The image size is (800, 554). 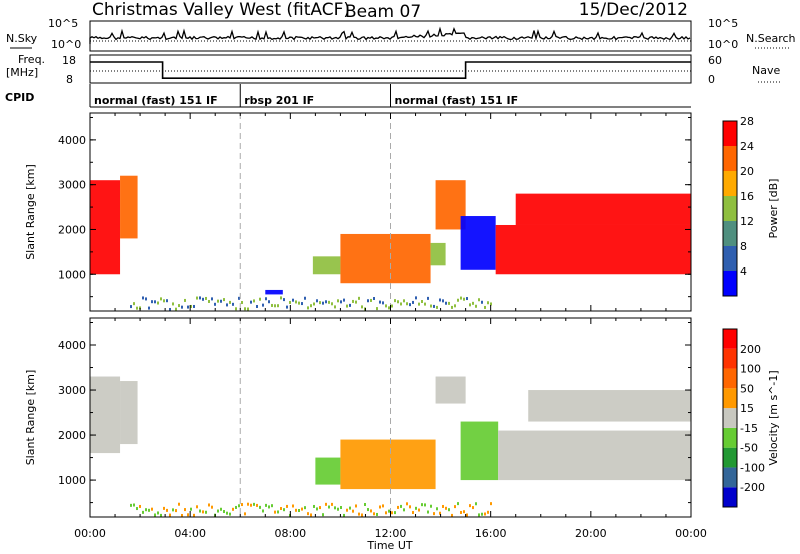 What do you see at coordinates (750, 369) in the screenshot?
I see `colorbar-tick: 100` at bounding box center [750, 369].